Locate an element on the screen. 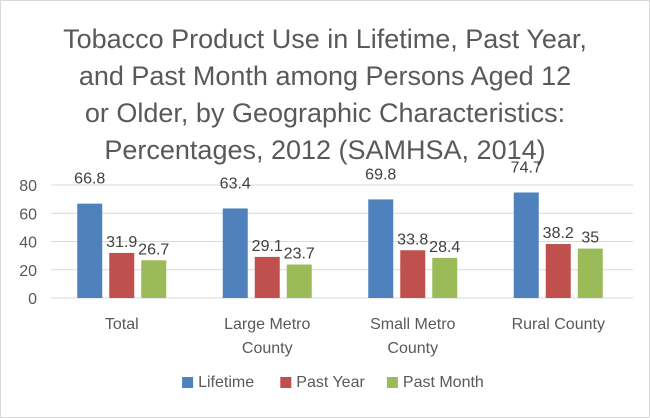 The height and width of the screenshot is (418, 650). y-tick-label-3: 60 is located at coordinates (28, 214).